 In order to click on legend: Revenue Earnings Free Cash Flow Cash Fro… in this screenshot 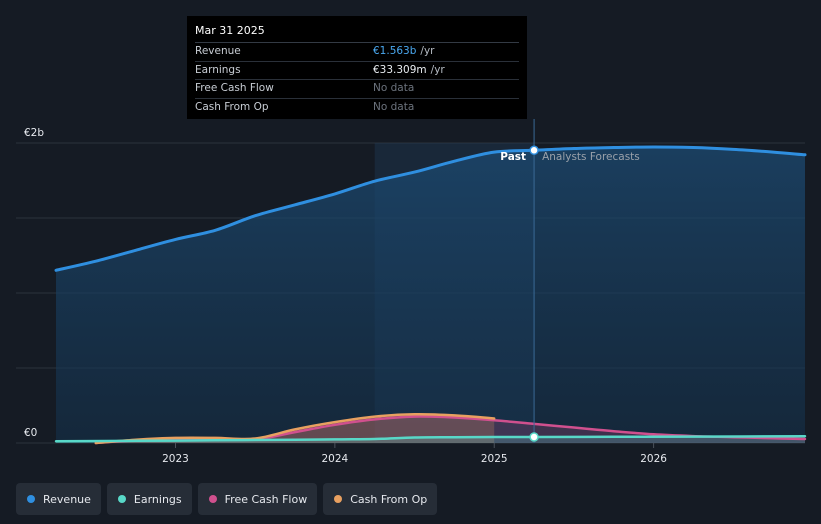, I will do `click(227, 499)`.